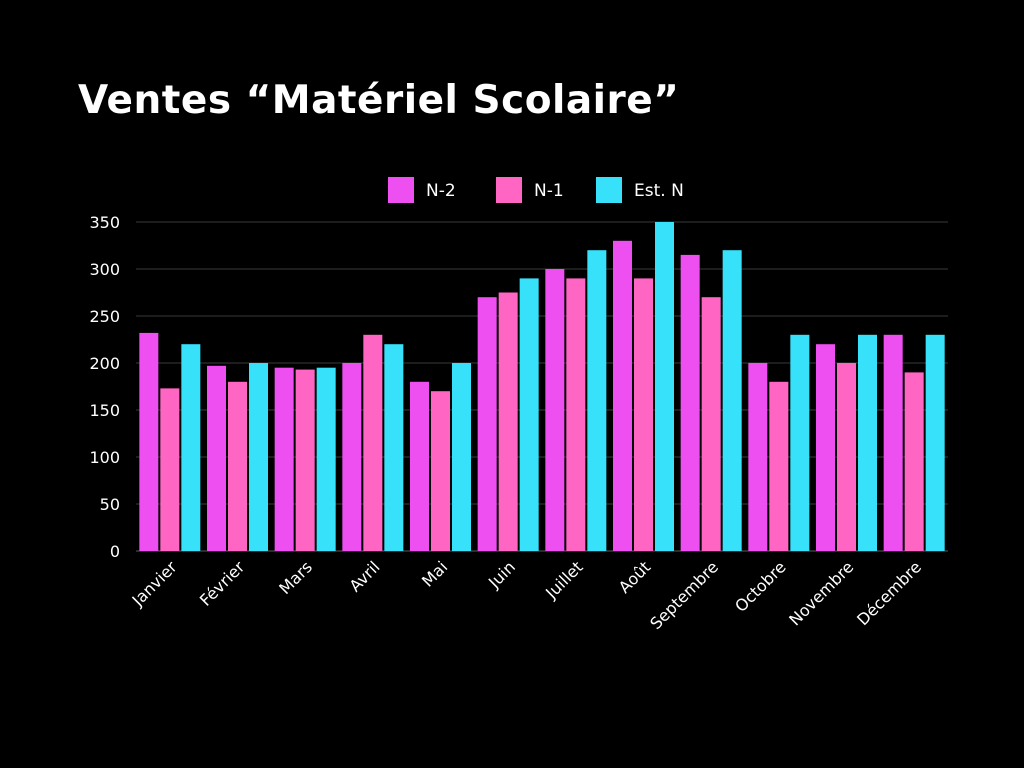 This screenshot has height=768, width=1024. What do you see at coordinates (365, 576) in the screenshot?
I see `x-tick-label: Avril` at bounding box center [365, 576].